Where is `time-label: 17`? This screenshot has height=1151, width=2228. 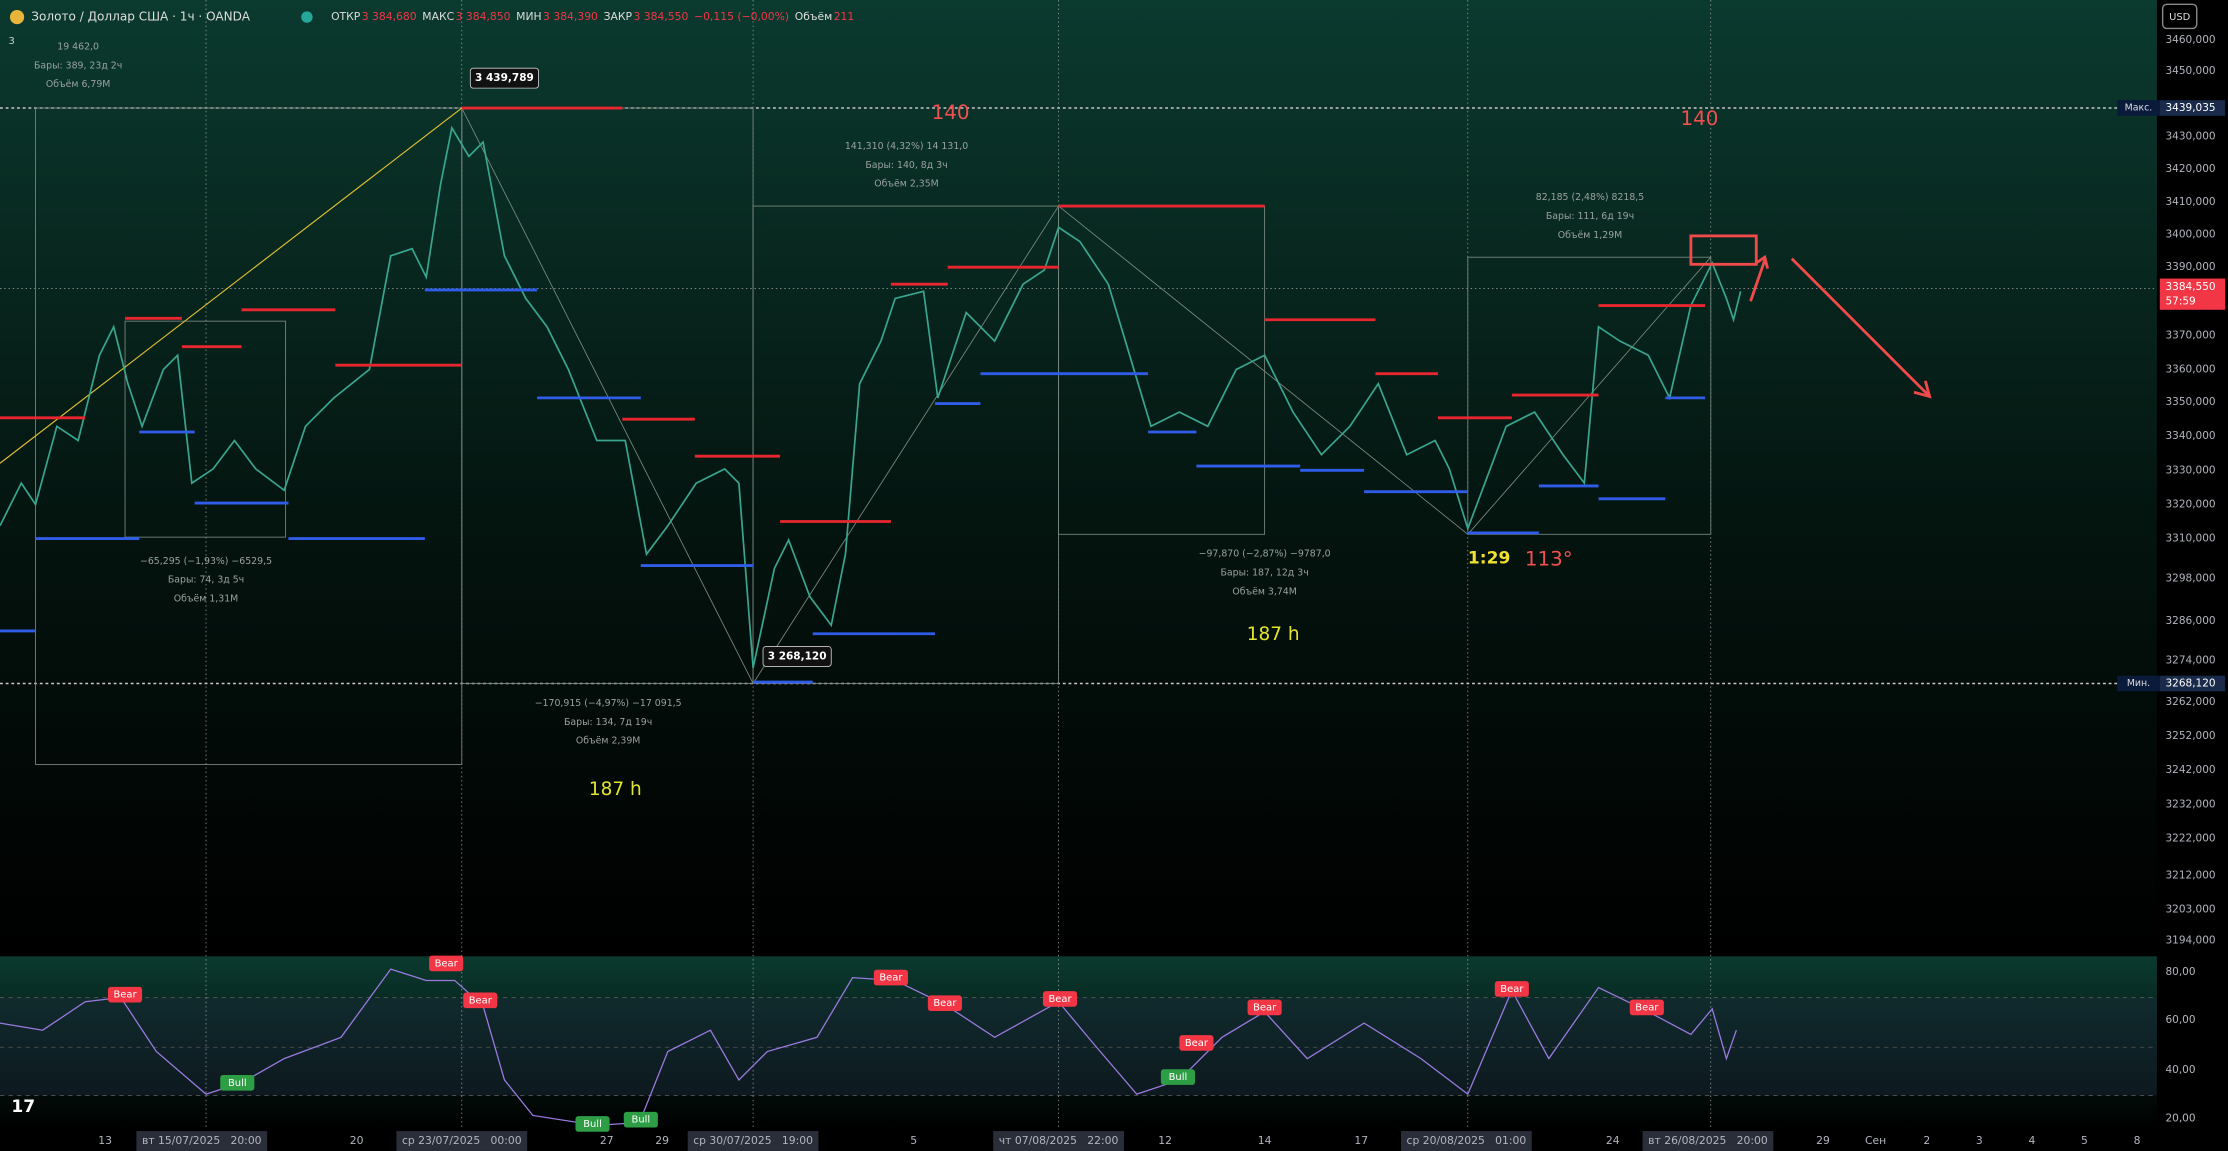
time-label: 17 is located at coordinates (1361, 1140).